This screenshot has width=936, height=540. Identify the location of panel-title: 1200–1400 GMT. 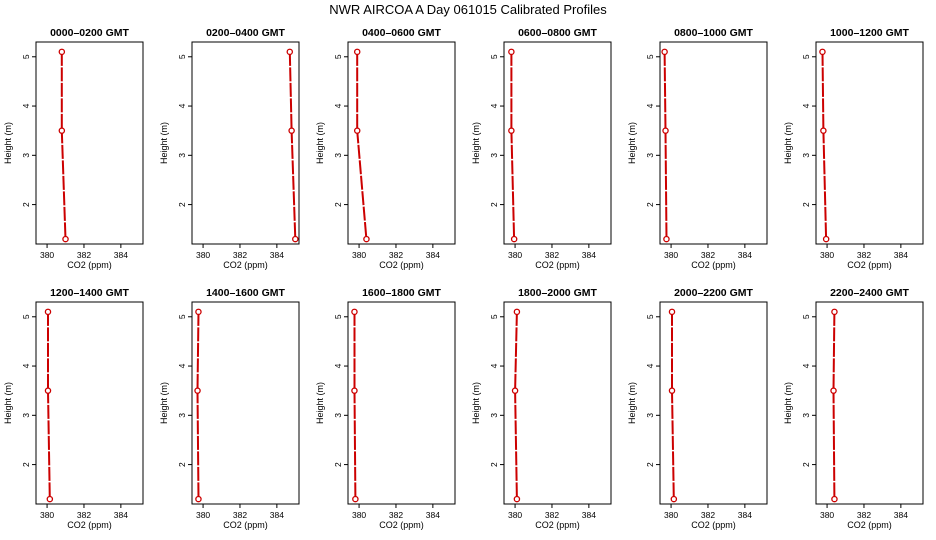
(89, 293).